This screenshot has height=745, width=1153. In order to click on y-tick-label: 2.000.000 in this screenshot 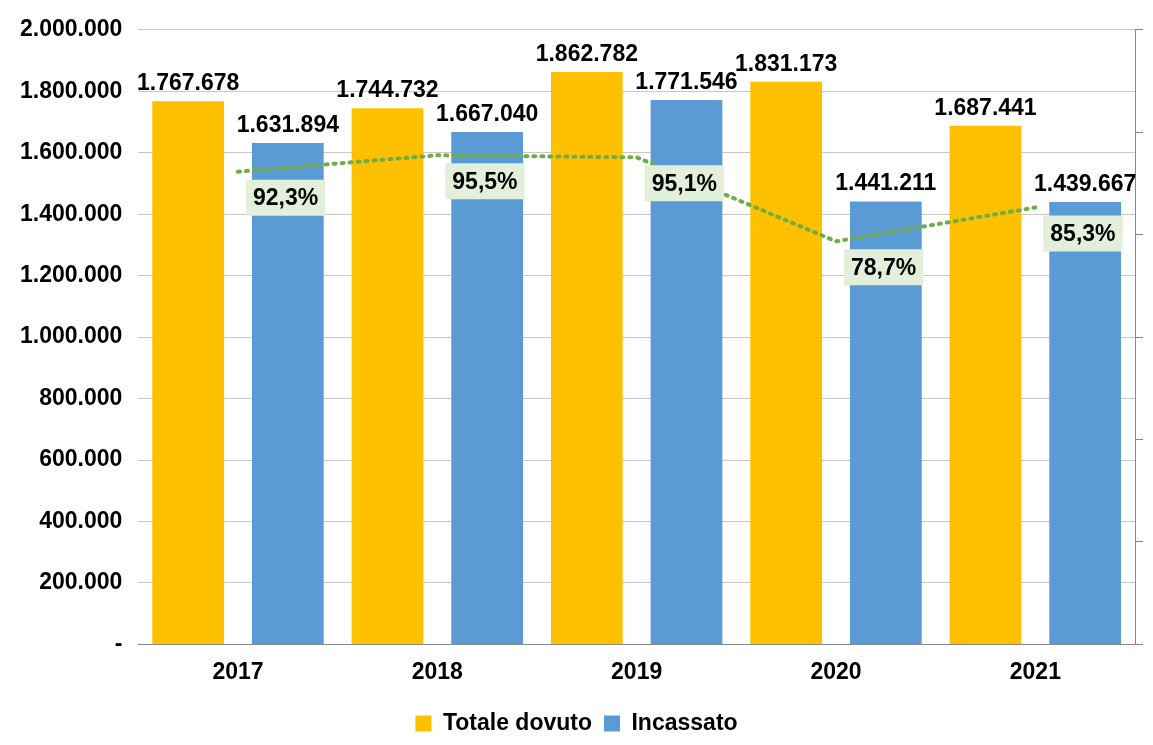, I will do `click(71, 28)`.